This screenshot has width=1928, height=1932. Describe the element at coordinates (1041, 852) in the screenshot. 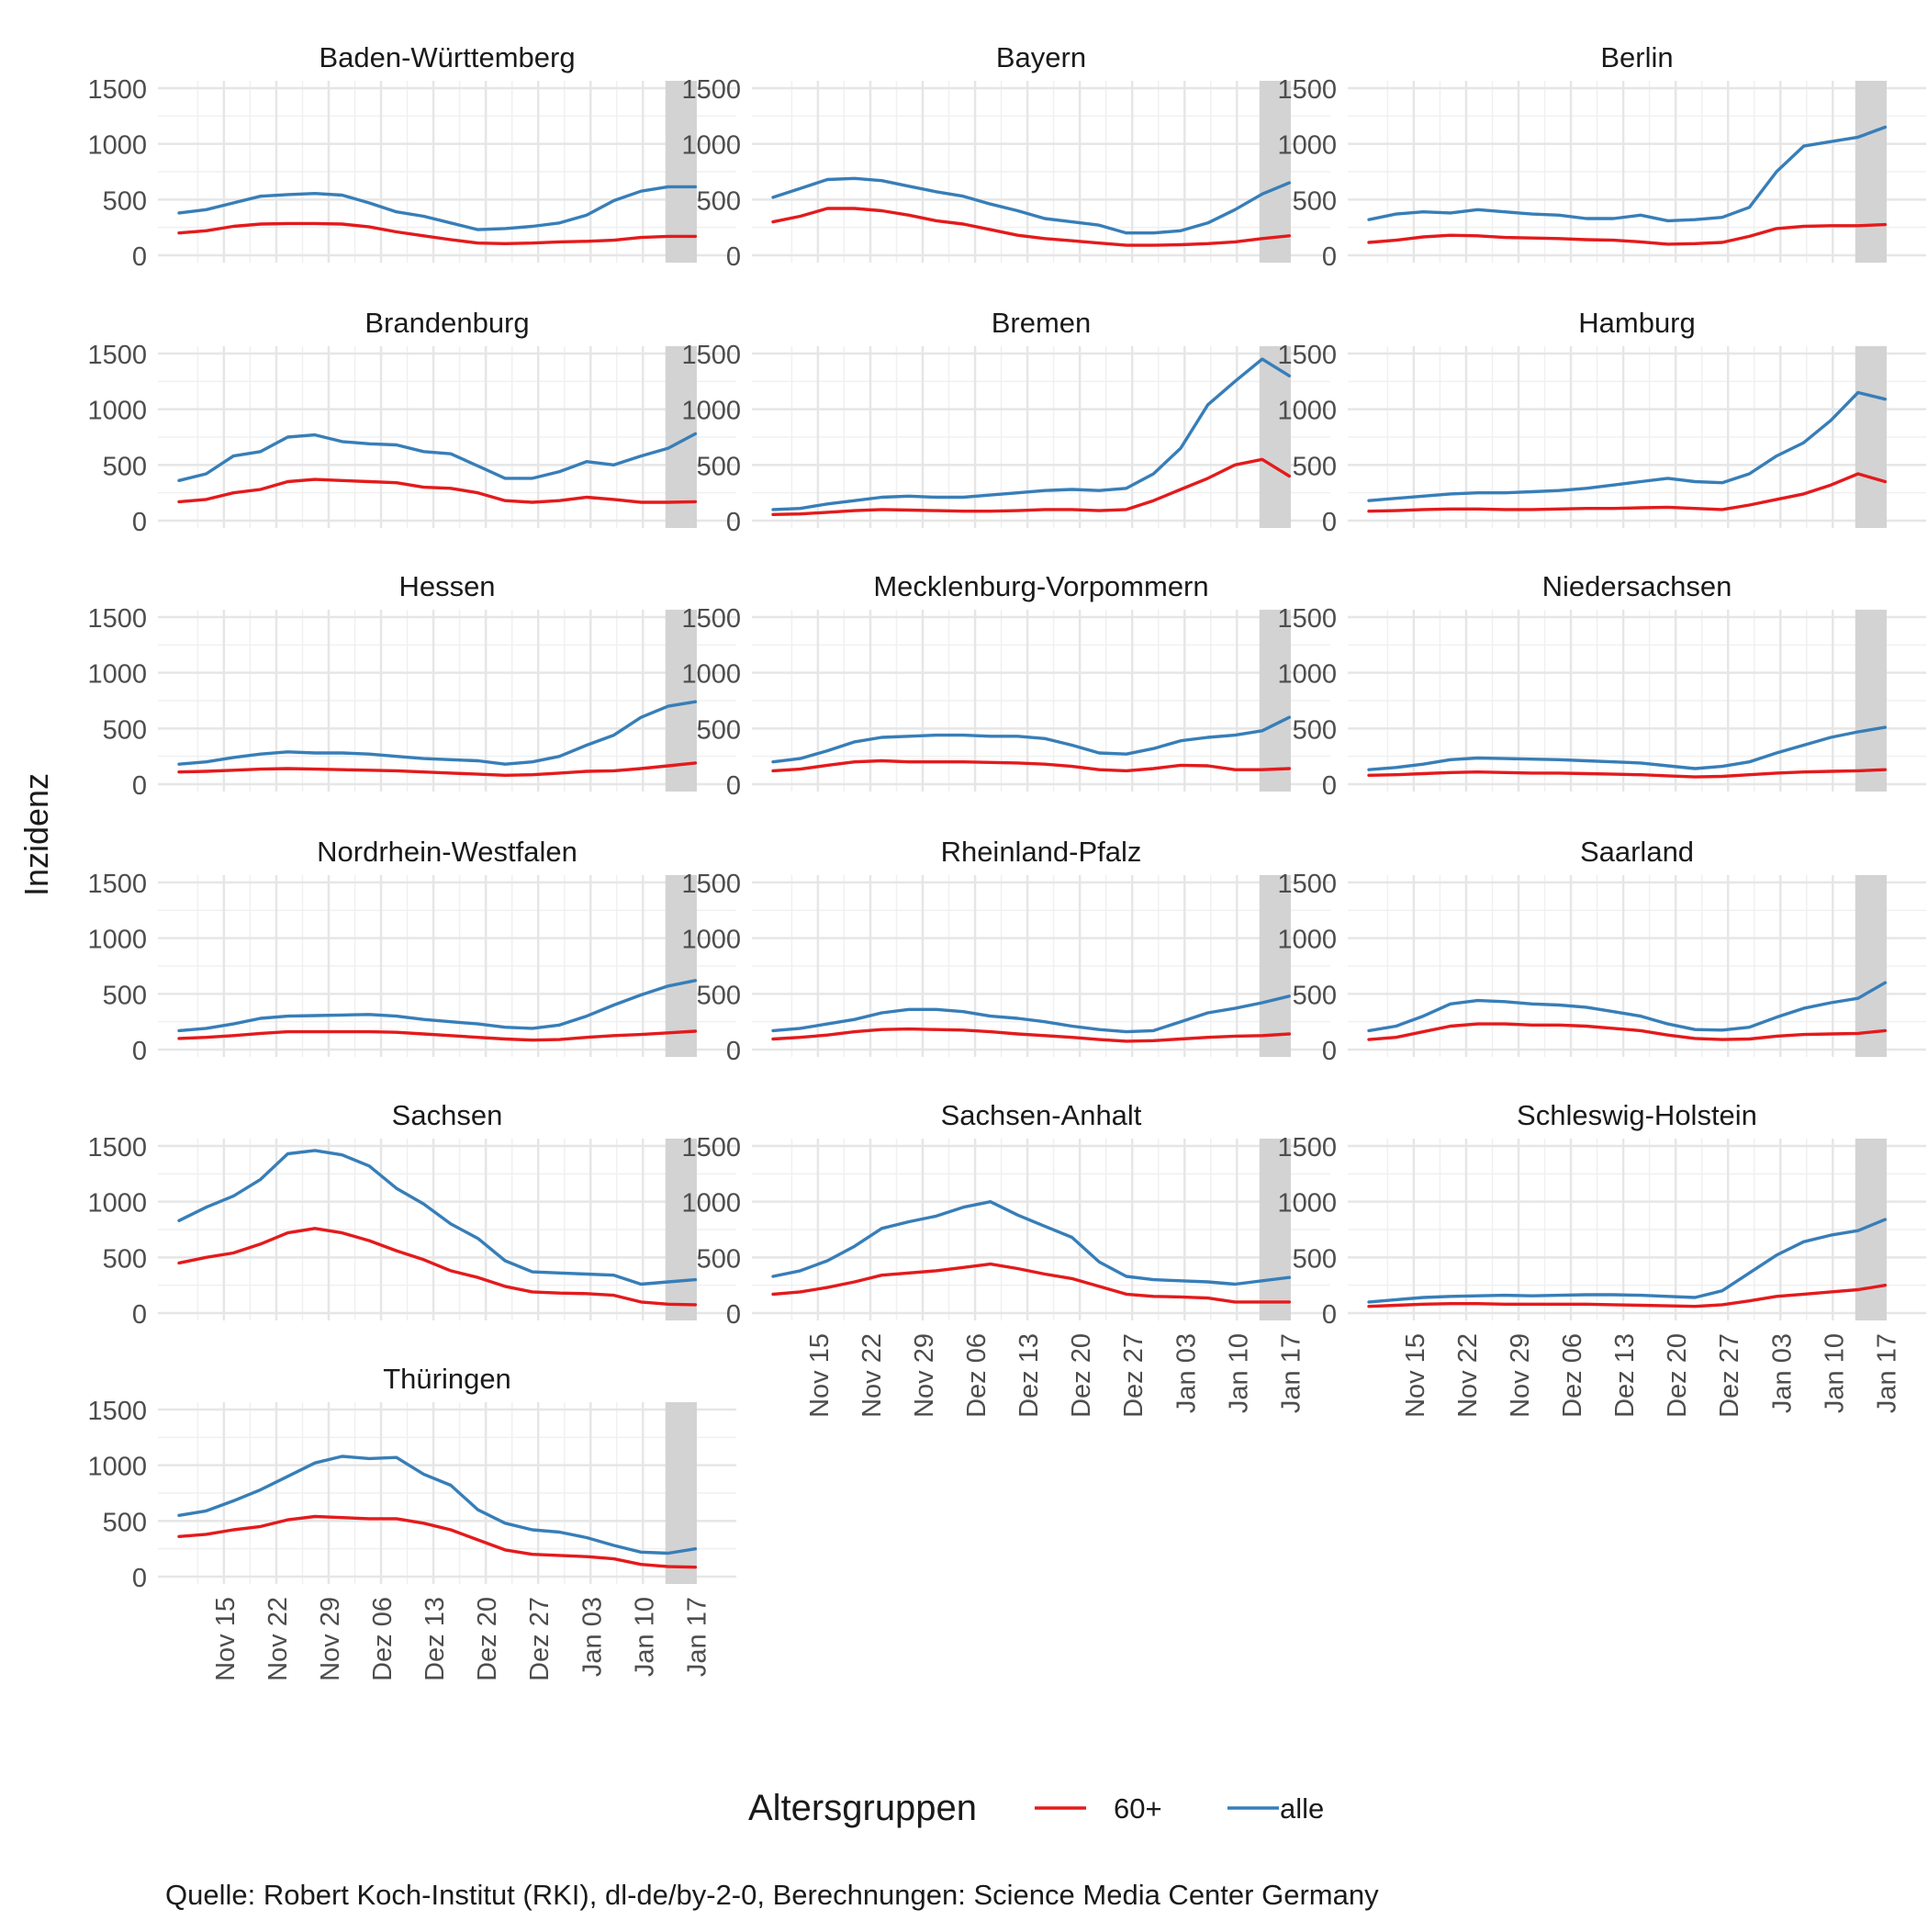

I see `panel-title: Rheinland-Pfalz` at that location.